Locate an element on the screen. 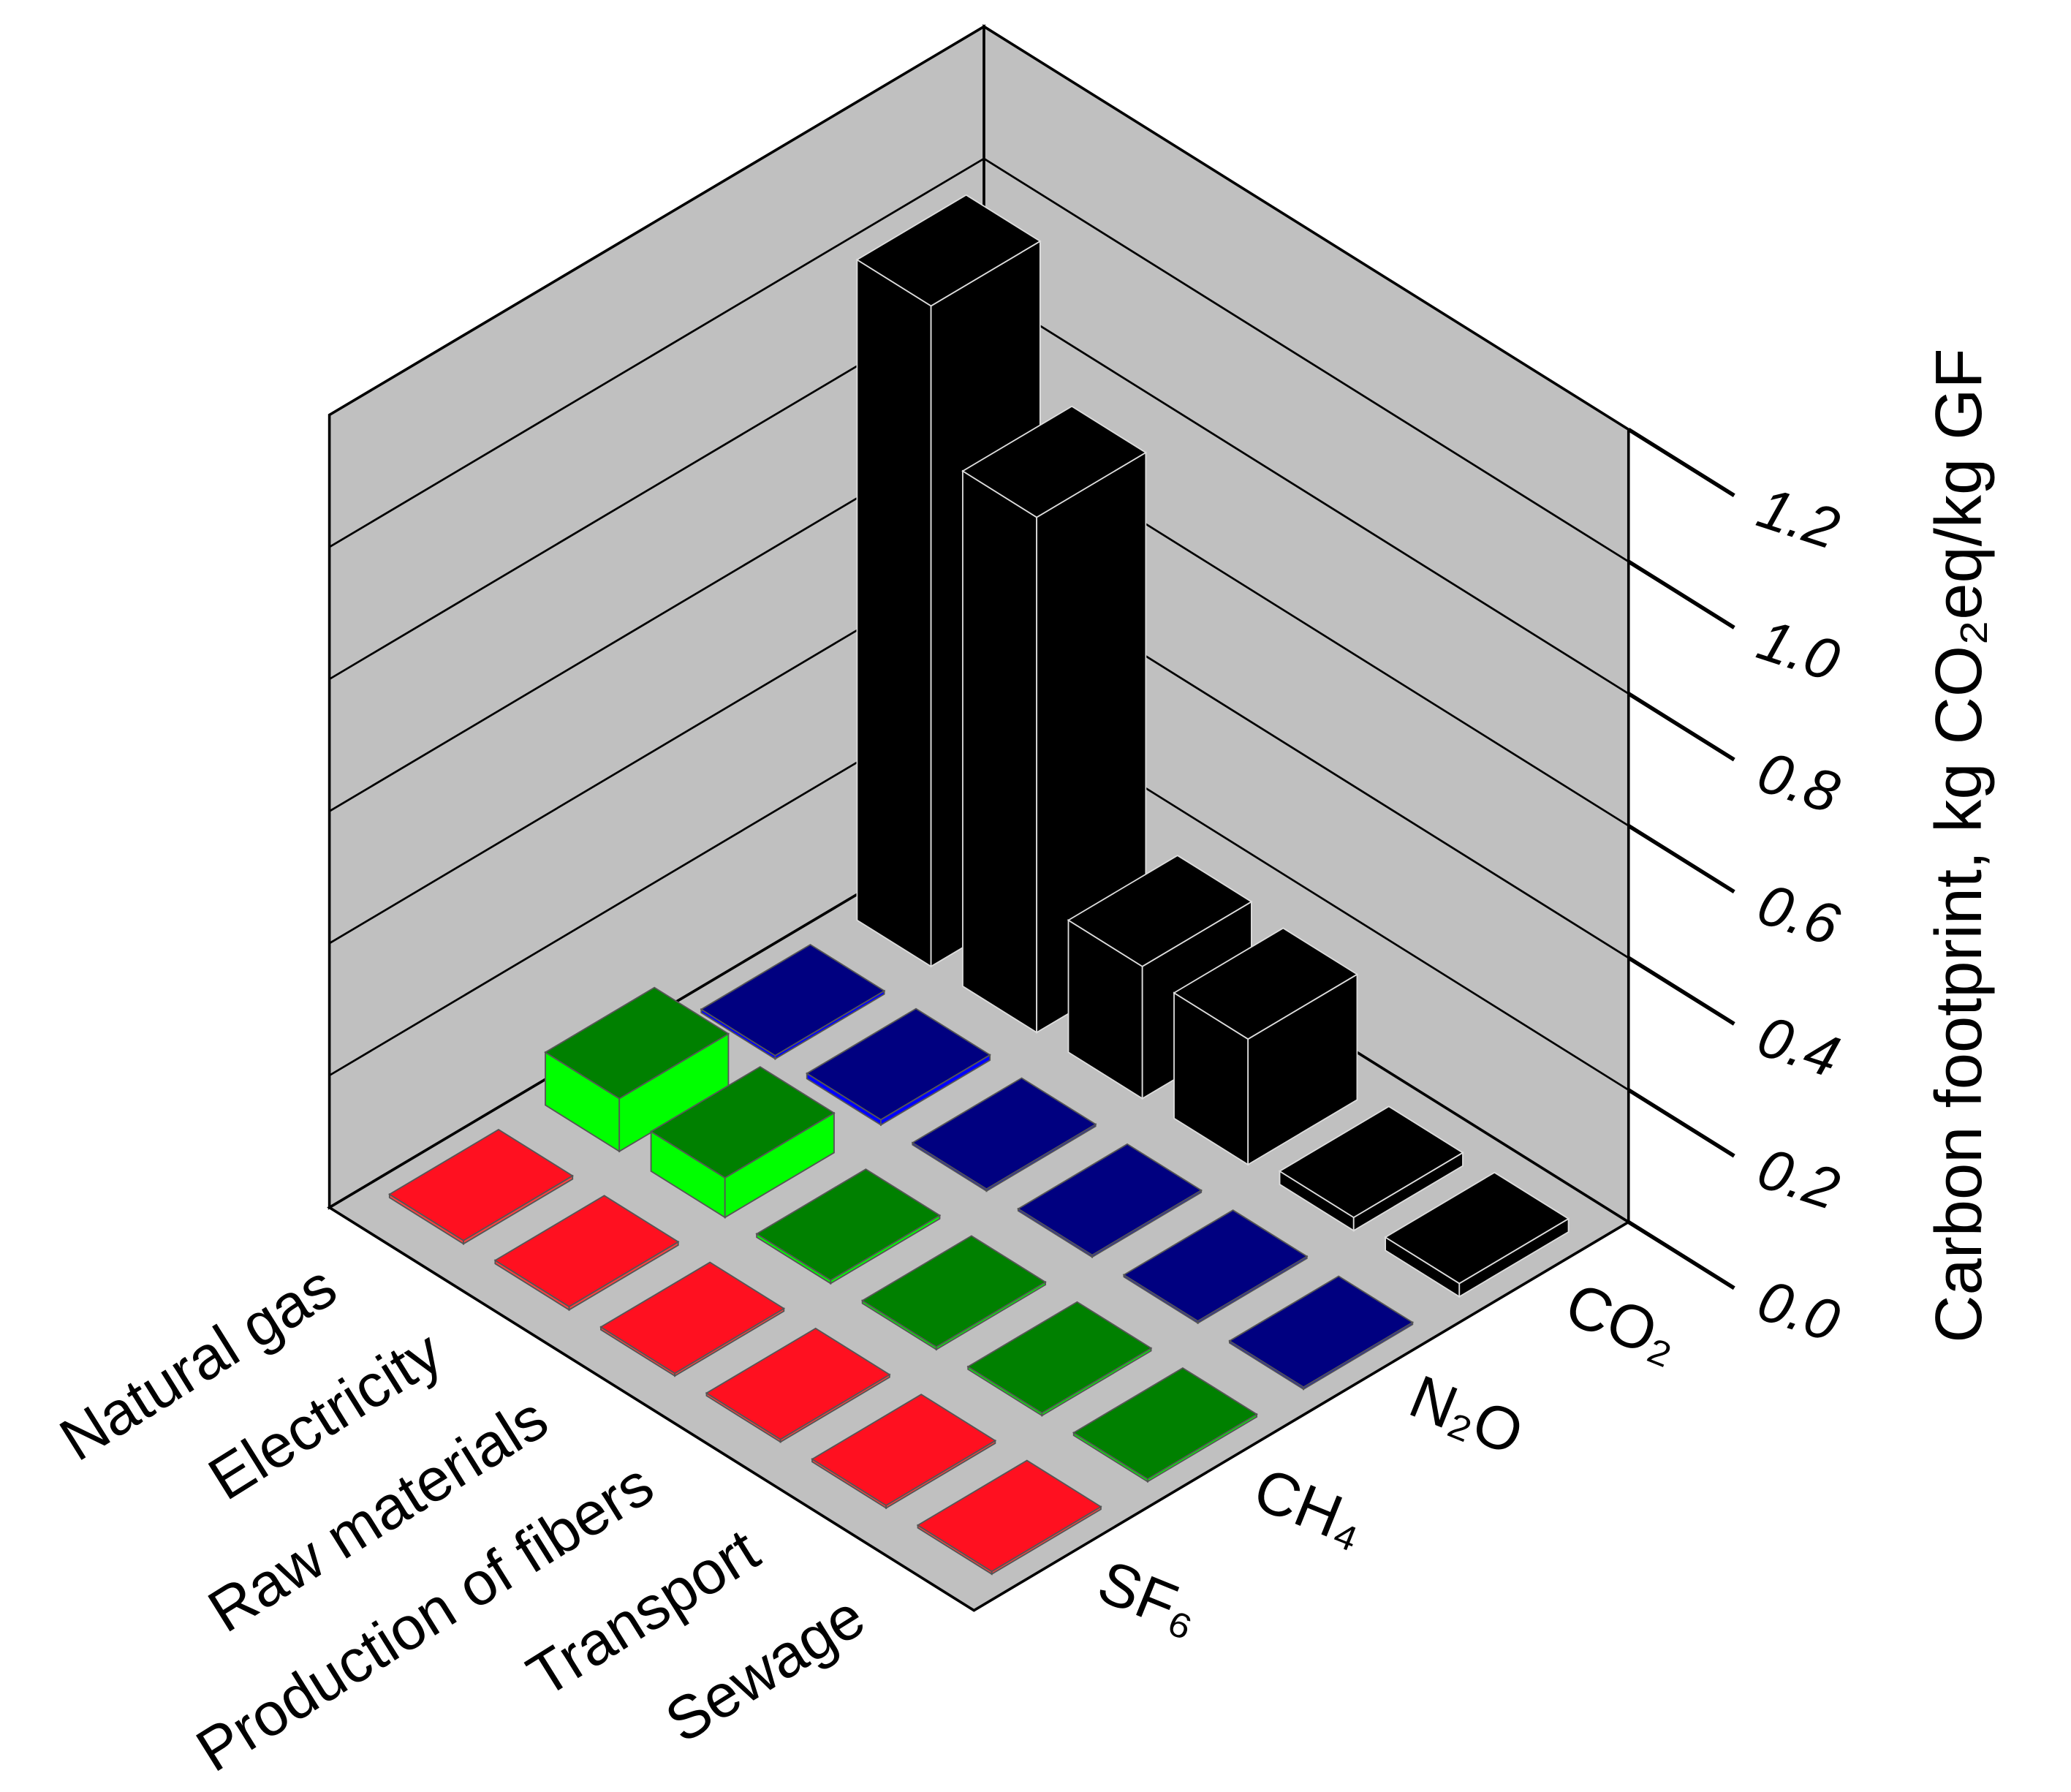 This screenshot has height=1792, width=2071. series-label: CO₂ is located at coordinates (1622, 1323).